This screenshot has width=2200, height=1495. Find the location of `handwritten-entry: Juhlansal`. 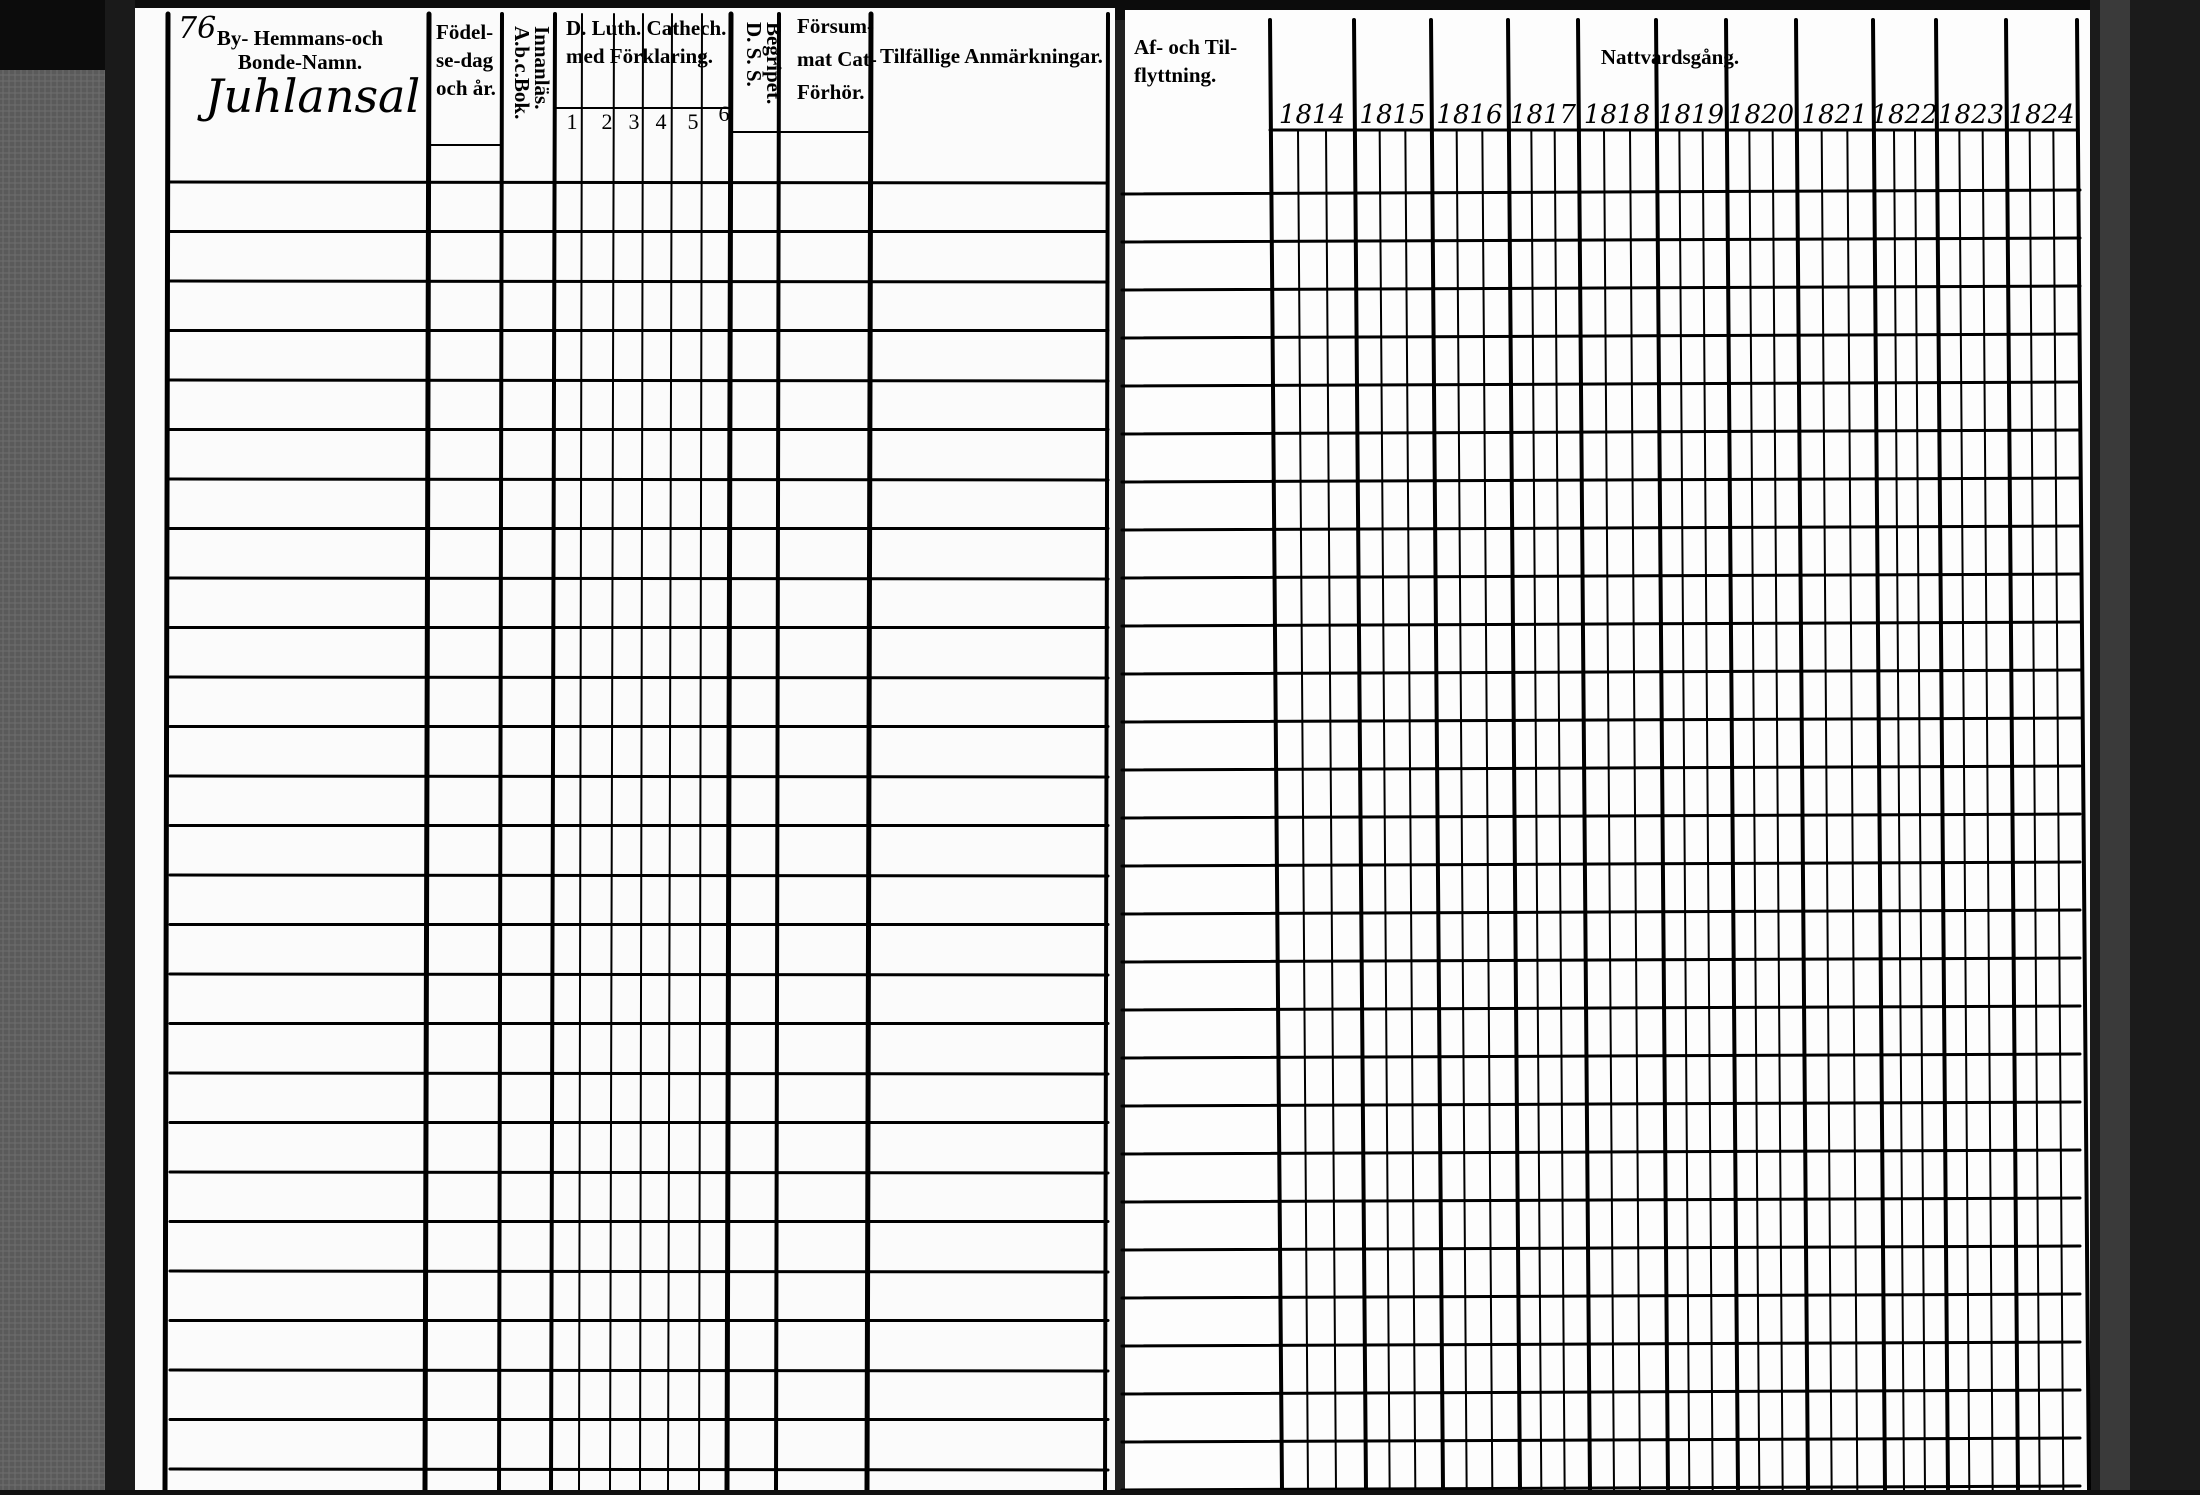

handwritten-entry: Juhlansal is located at coordinates (308, 96).